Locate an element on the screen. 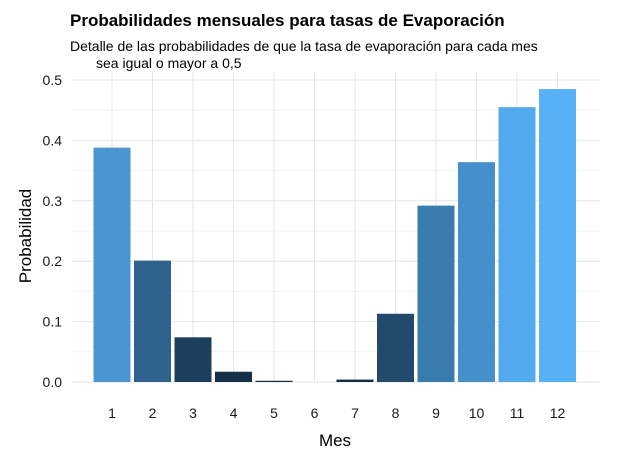 The image size is (619, 462). y-axis-title: Probabilidad is located at coordinates (25, 236).